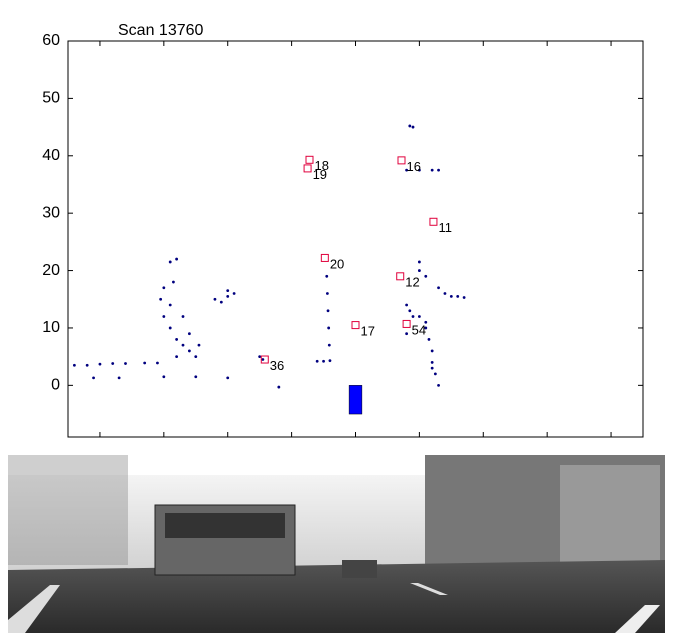 This screenshot has height=633, width=673. I want to click on track-label: 19, so click(320, 174).